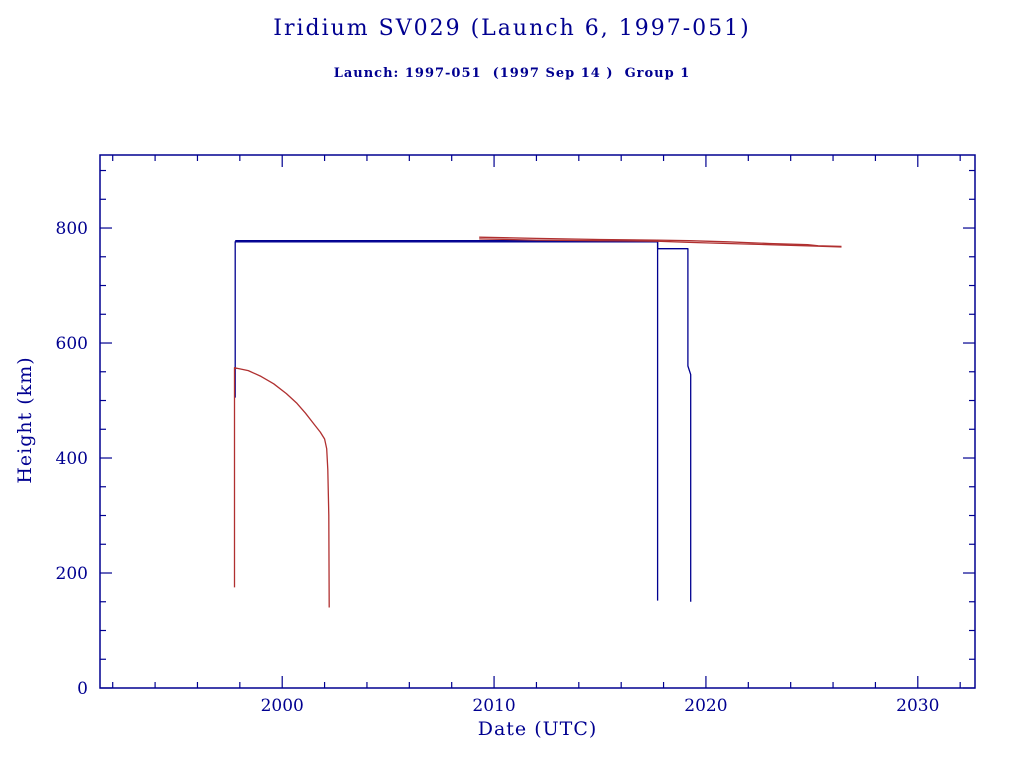  I want to click on x-tick-label: 2010, so click(493, 706).